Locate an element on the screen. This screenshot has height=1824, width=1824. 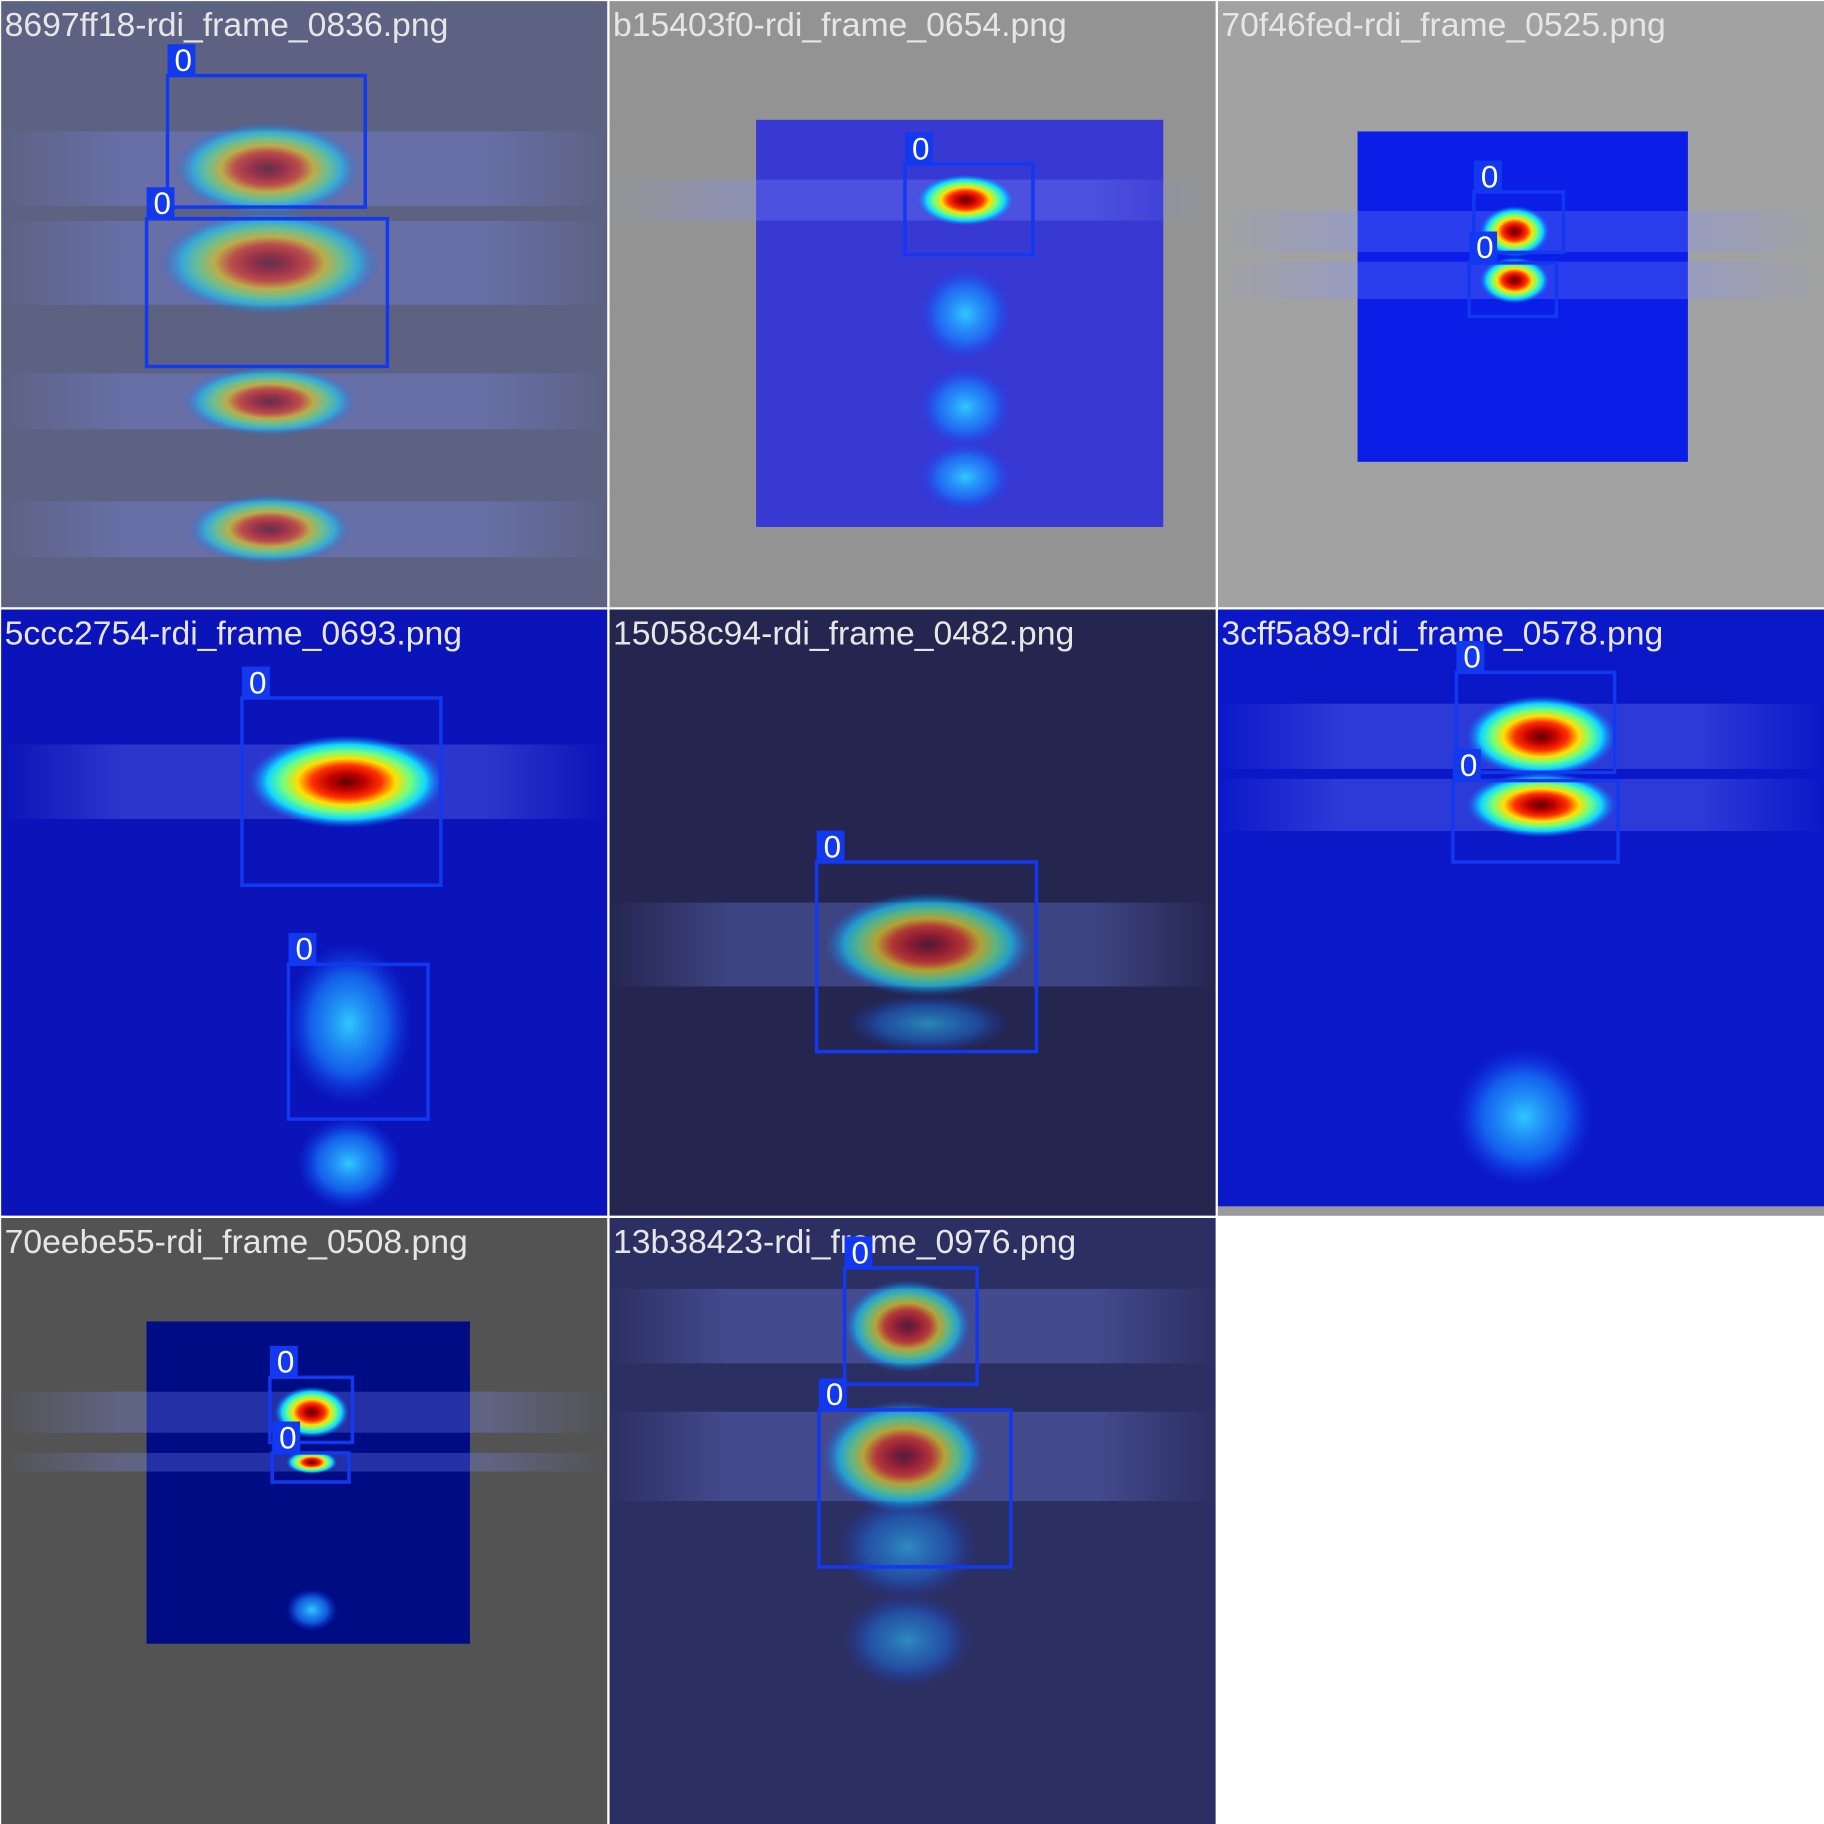
tile: 15058c94-rdi_frame_0482.png 0 is located at coordinates (912, 912).